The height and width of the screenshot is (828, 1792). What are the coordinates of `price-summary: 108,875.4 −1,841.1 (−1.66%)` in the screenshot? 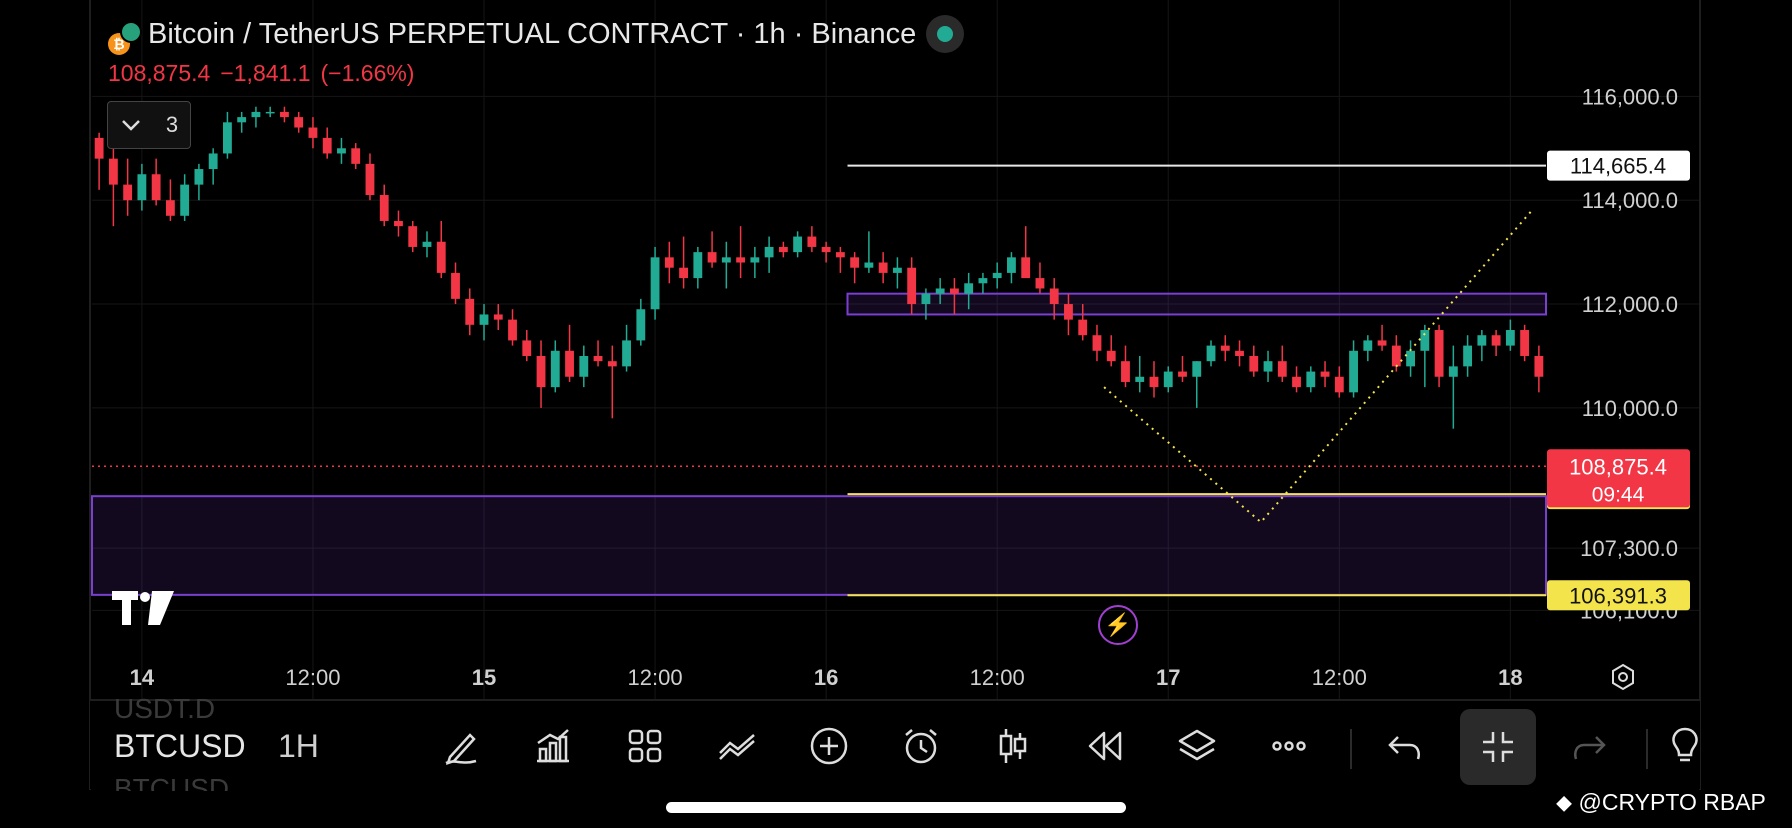 It's located at (266, 73).